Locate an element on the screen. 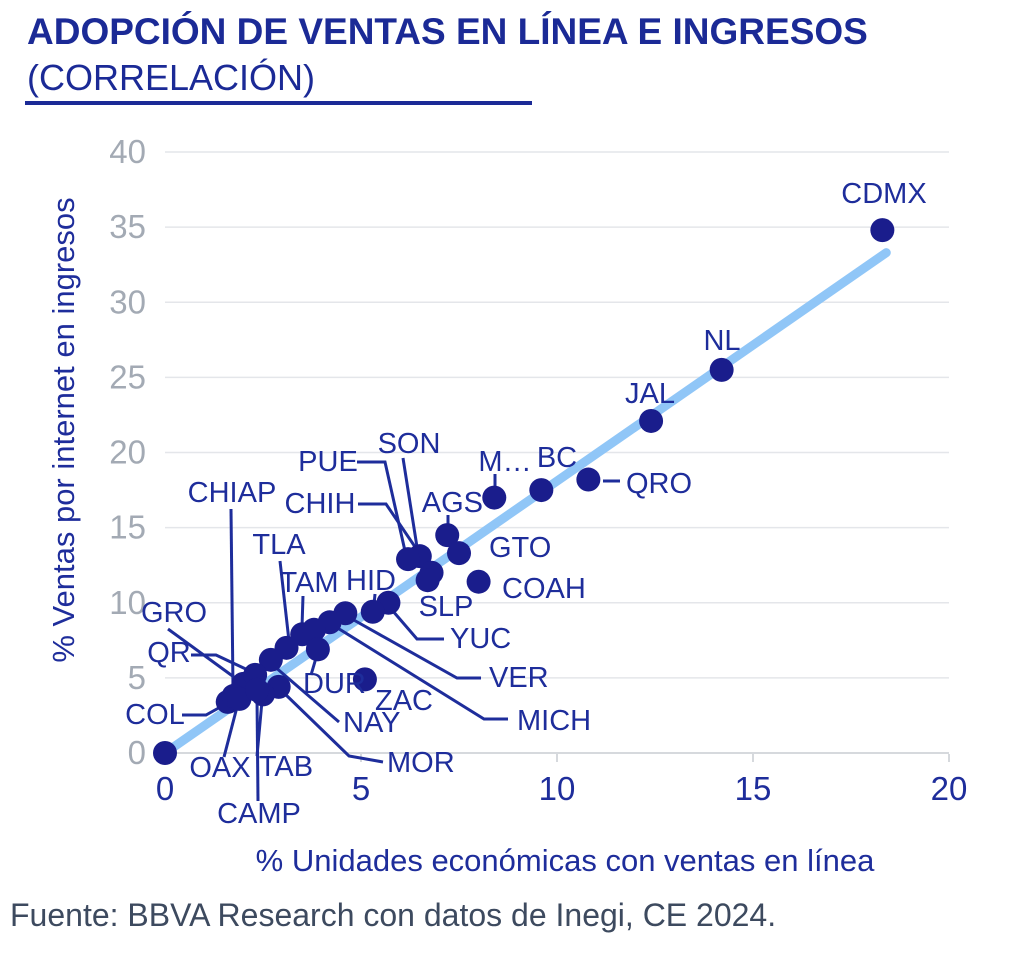 This screenshot has height=957, width=1024. point-label: GTO is located at coordinates (520, 548).